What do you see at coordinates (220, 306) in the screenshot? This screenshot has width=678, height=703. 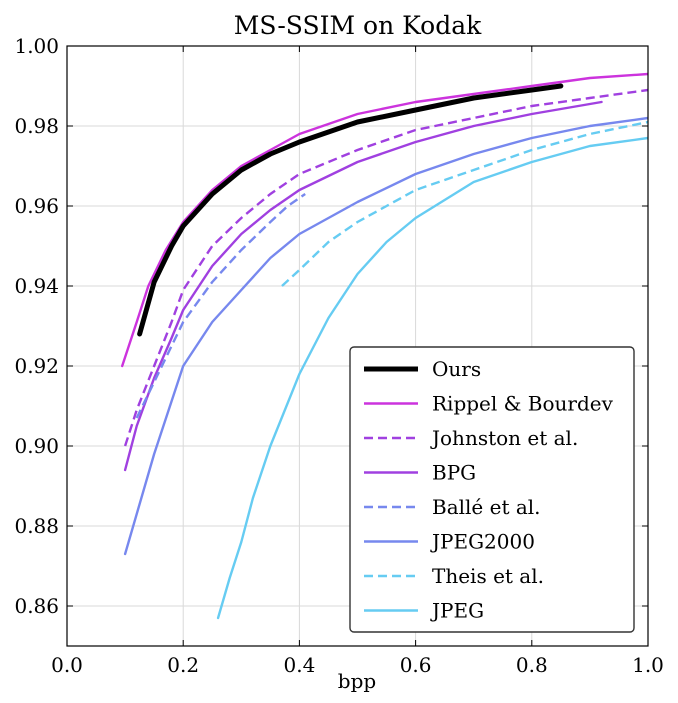 I see `series-line-ball-et-al` at bounding box center [220, 306].